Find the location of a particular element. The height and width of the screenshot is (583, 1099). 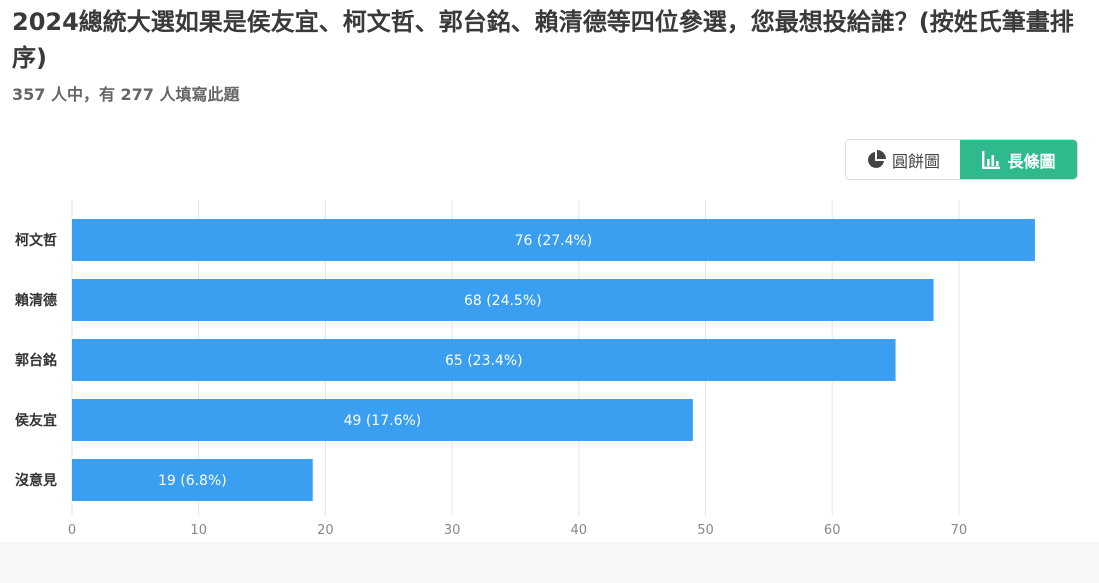

bar-value-label: 19 (6.8%) is located at coordinates (192, 481).